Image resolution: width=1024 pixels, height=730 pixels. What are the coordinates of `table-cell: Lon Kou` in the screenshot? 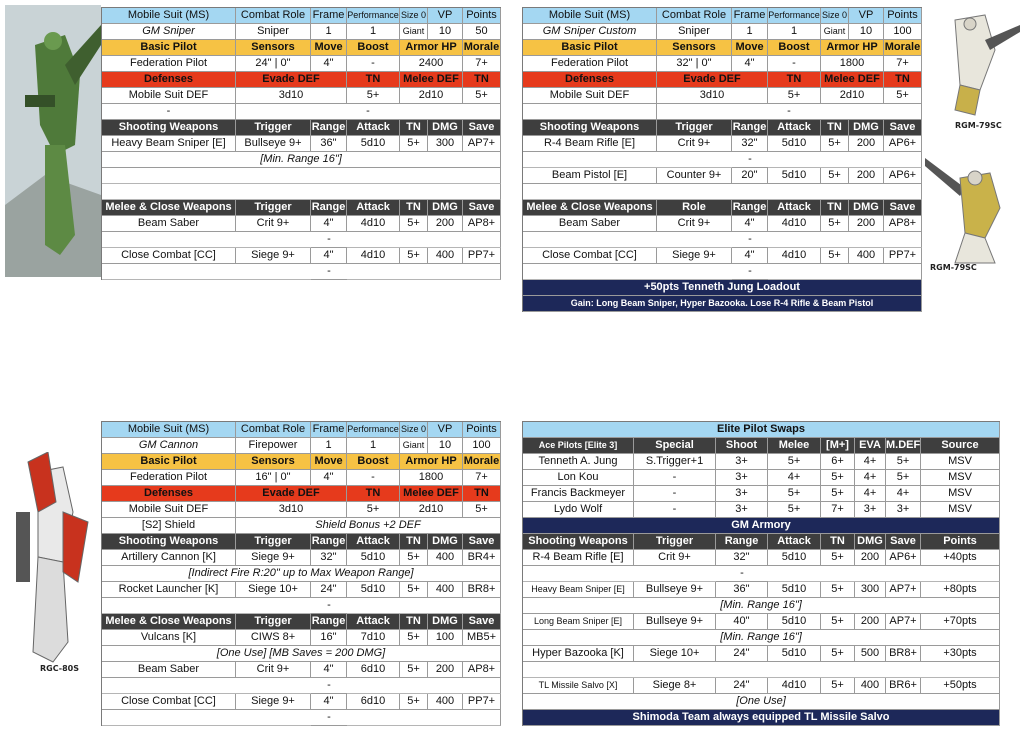 It's located at (578, 478).